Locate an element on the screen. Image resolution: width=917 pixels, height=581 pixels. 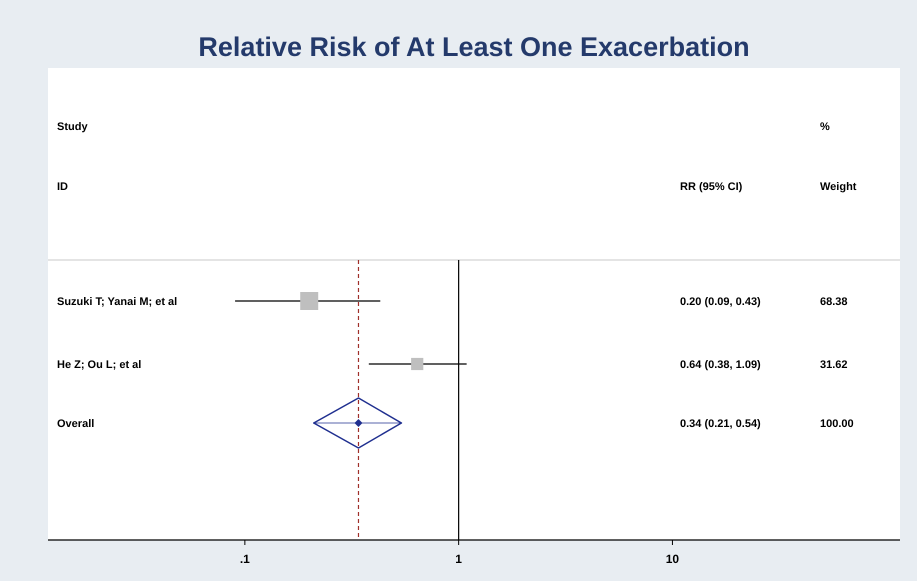
text: Weight is located at coordinates (838, 187).